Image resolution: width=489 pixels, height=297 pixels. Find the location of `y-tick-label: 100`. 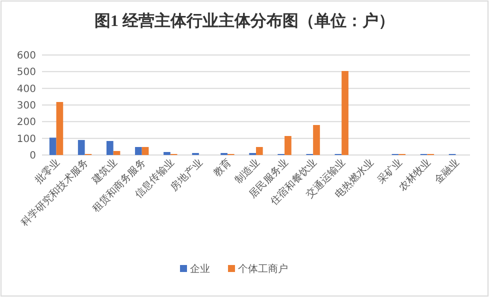

y-tick-label: 100 is located at coordinates (26, 139).